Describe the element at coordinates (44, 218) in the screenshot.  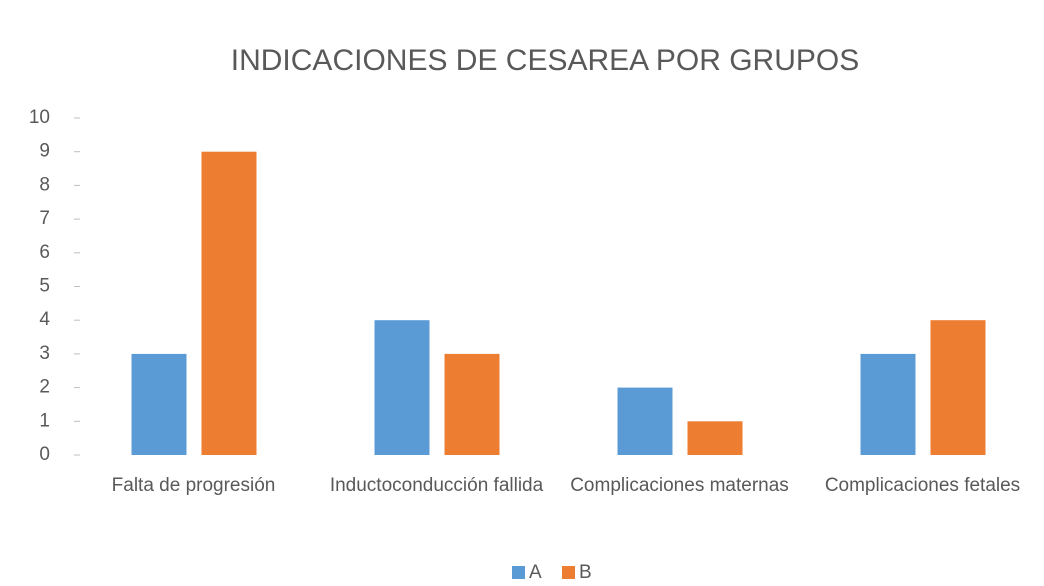
I see `y-tick-label: 7` at that location.